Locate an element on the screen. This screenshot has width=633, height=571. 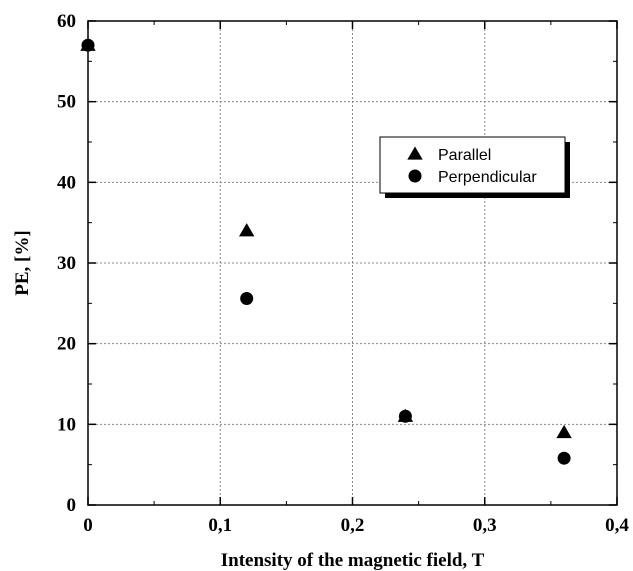
legend-items: Parallel Perpendicular is located at coordinates (472, 166).